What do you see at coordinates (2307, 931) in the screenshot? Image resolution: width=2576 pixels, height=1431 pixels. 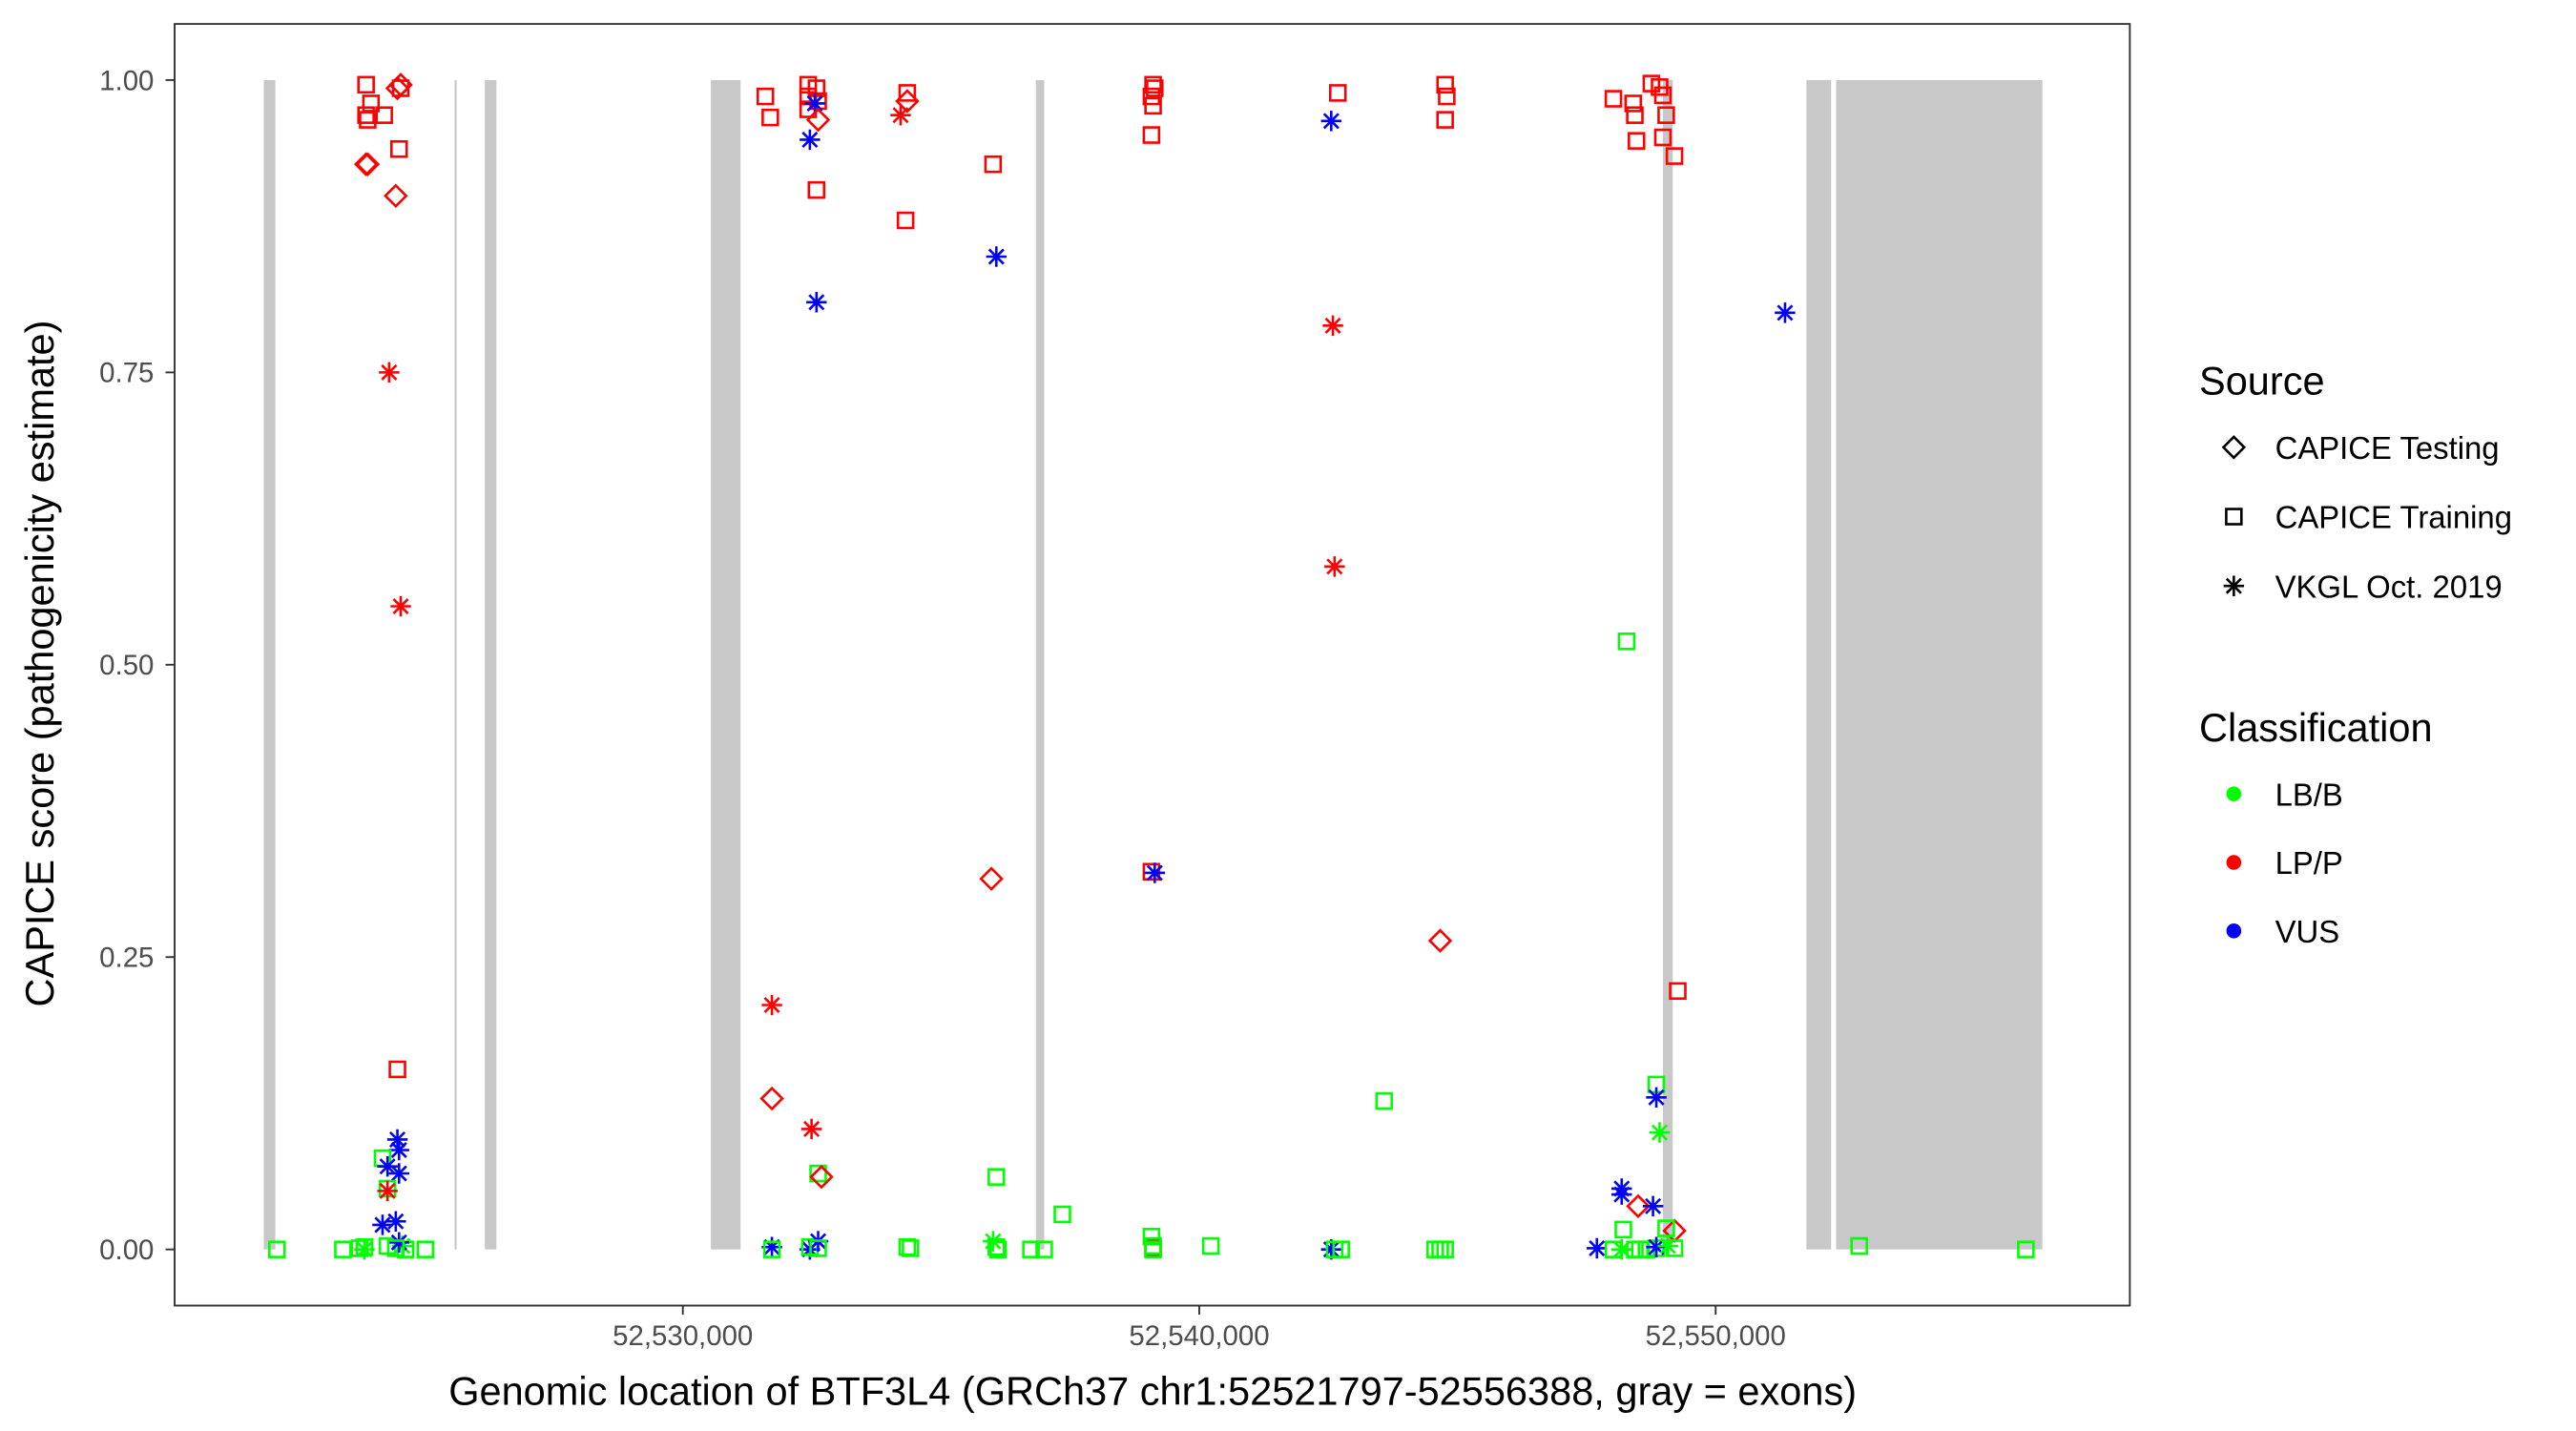 I see `legend-classification-label: VUS` at bounding box center [2307, 931].